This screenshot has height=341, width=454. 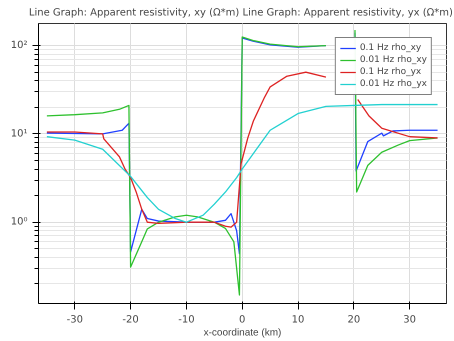 I want to click on y-tick-label: 10¹, so click(x=19, y=134).